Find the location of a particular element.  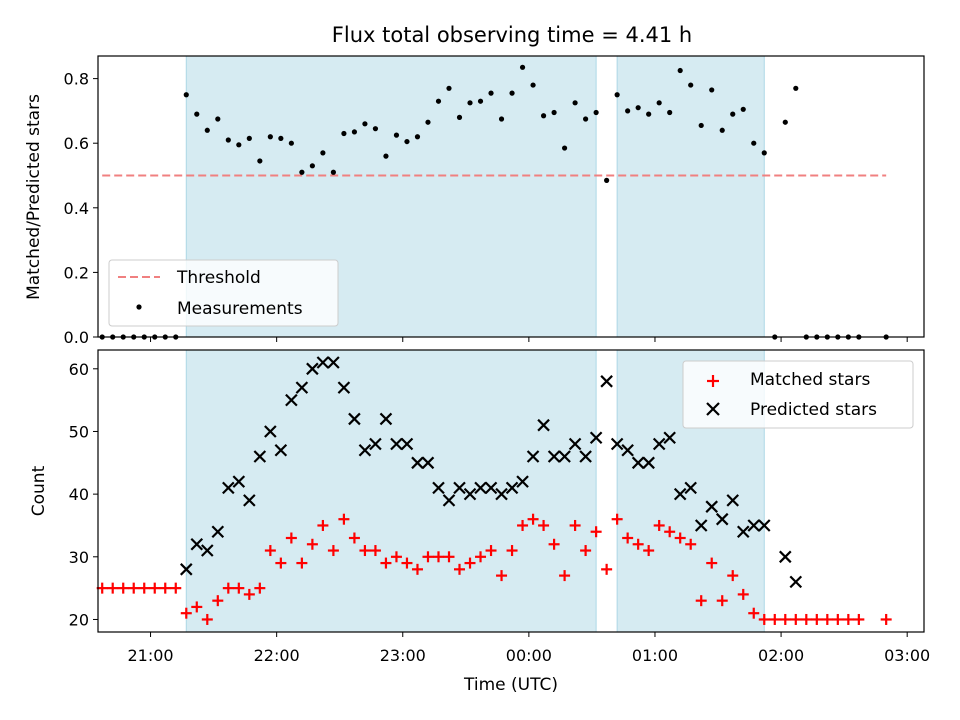

x-tick-label: 22:00 is located at coordinates (277, 655).